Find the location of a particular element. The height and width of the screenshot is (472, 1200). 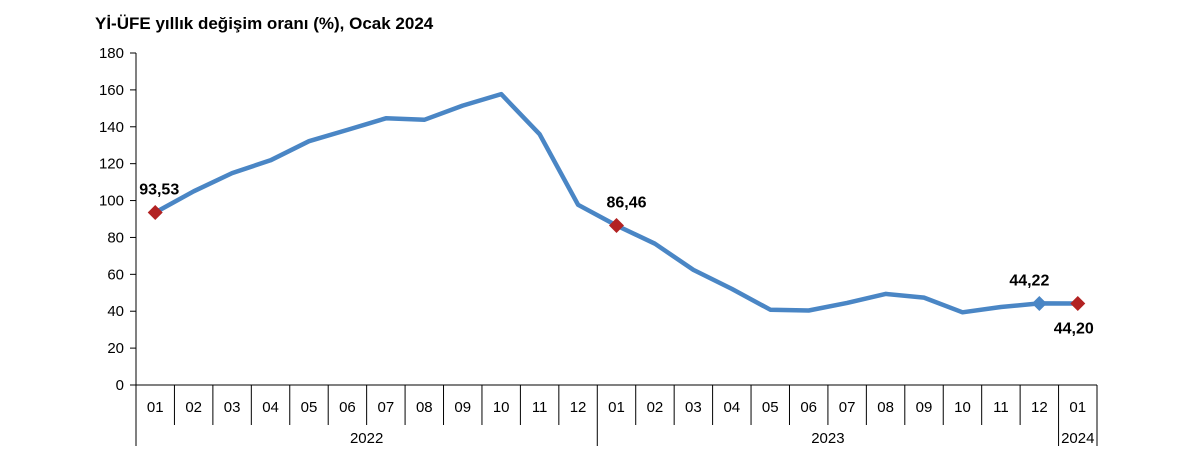

year-label: 2023 is located at coordinates (827, 438).